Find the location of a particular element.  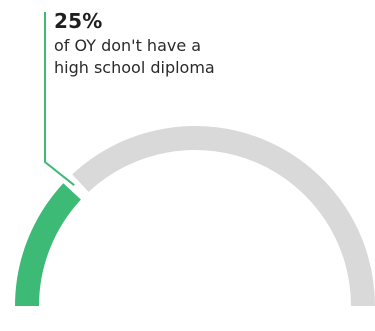

gauge-value-arc is located at coordinates (48, 245).